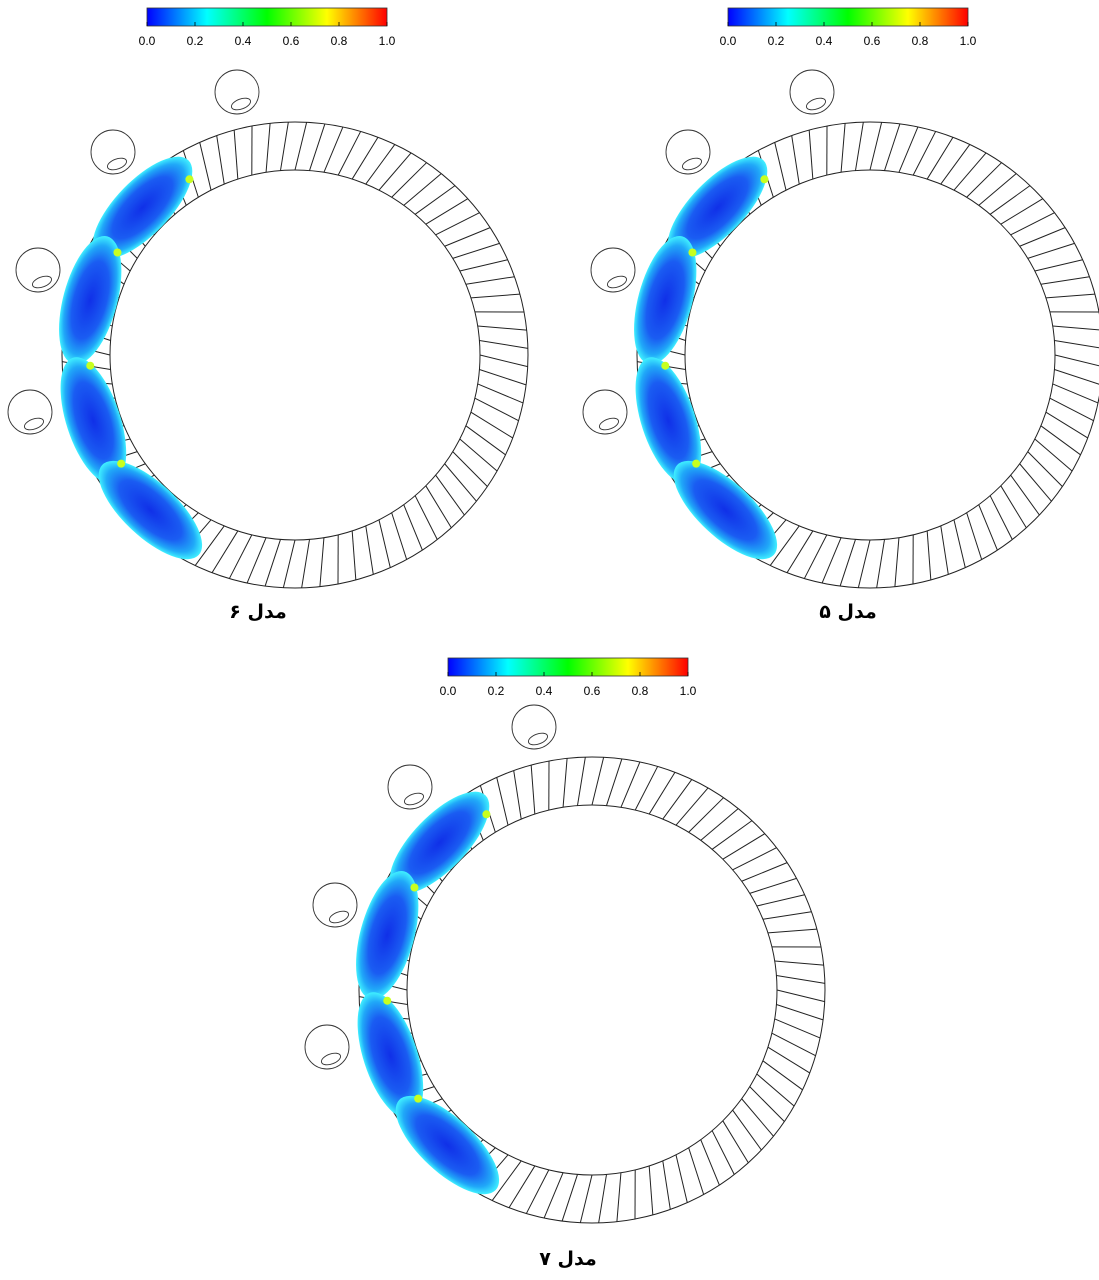 The image size is (1099, 1280). What do you see at coordinates (257, 612) in the screenshot?
I see `panel-caption: مدل ۶` at bounding box center [257, 612].